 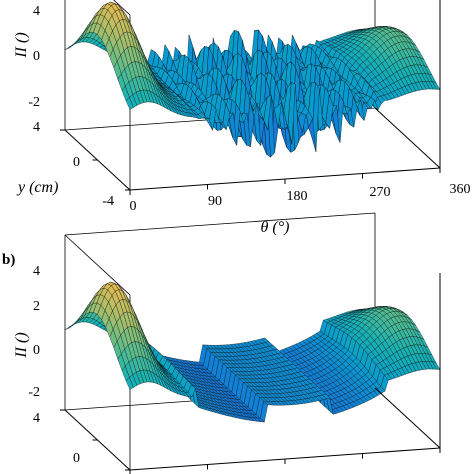 What do you see at coordinates (21, 345) in the screenshot?
I see `panel-b-z-axis-label: II ()` at bounding box center [21, 345].